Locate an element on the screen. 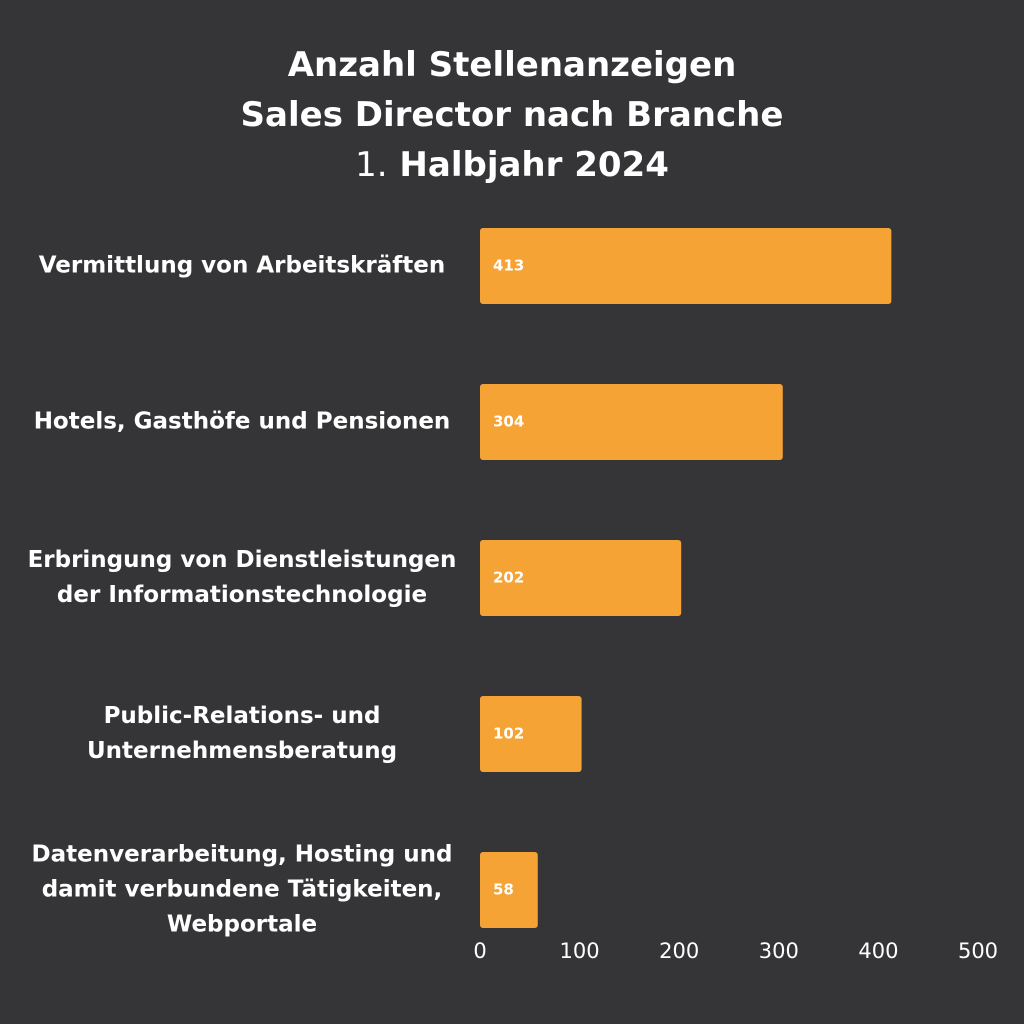  chart-title-number: 1. is located at coordinates (371, 165).